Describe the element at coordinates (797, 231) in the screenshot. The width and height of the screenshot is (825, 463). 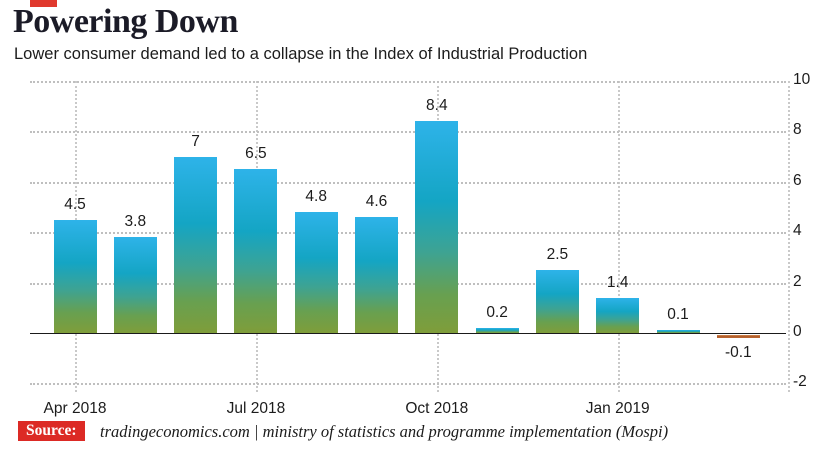
I see `y-axis-label: 4` at that location.